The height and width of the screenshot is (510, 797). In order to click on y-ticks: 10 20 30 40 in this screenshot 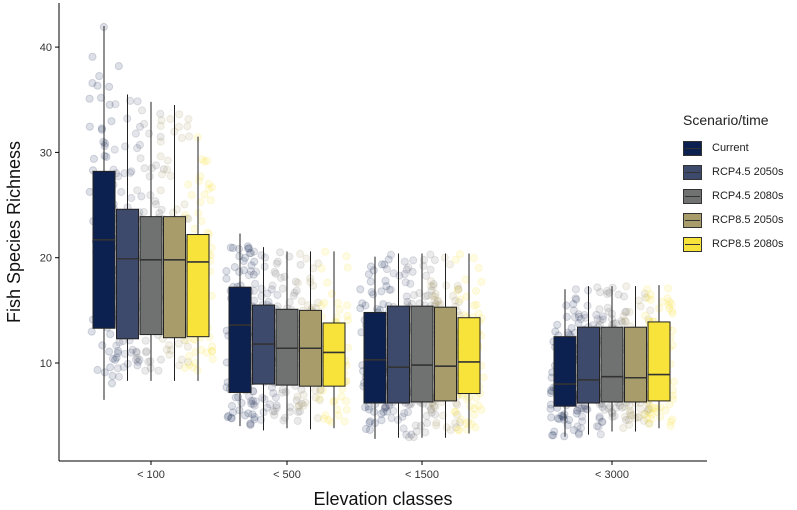, I will do `click(49, 206)`.